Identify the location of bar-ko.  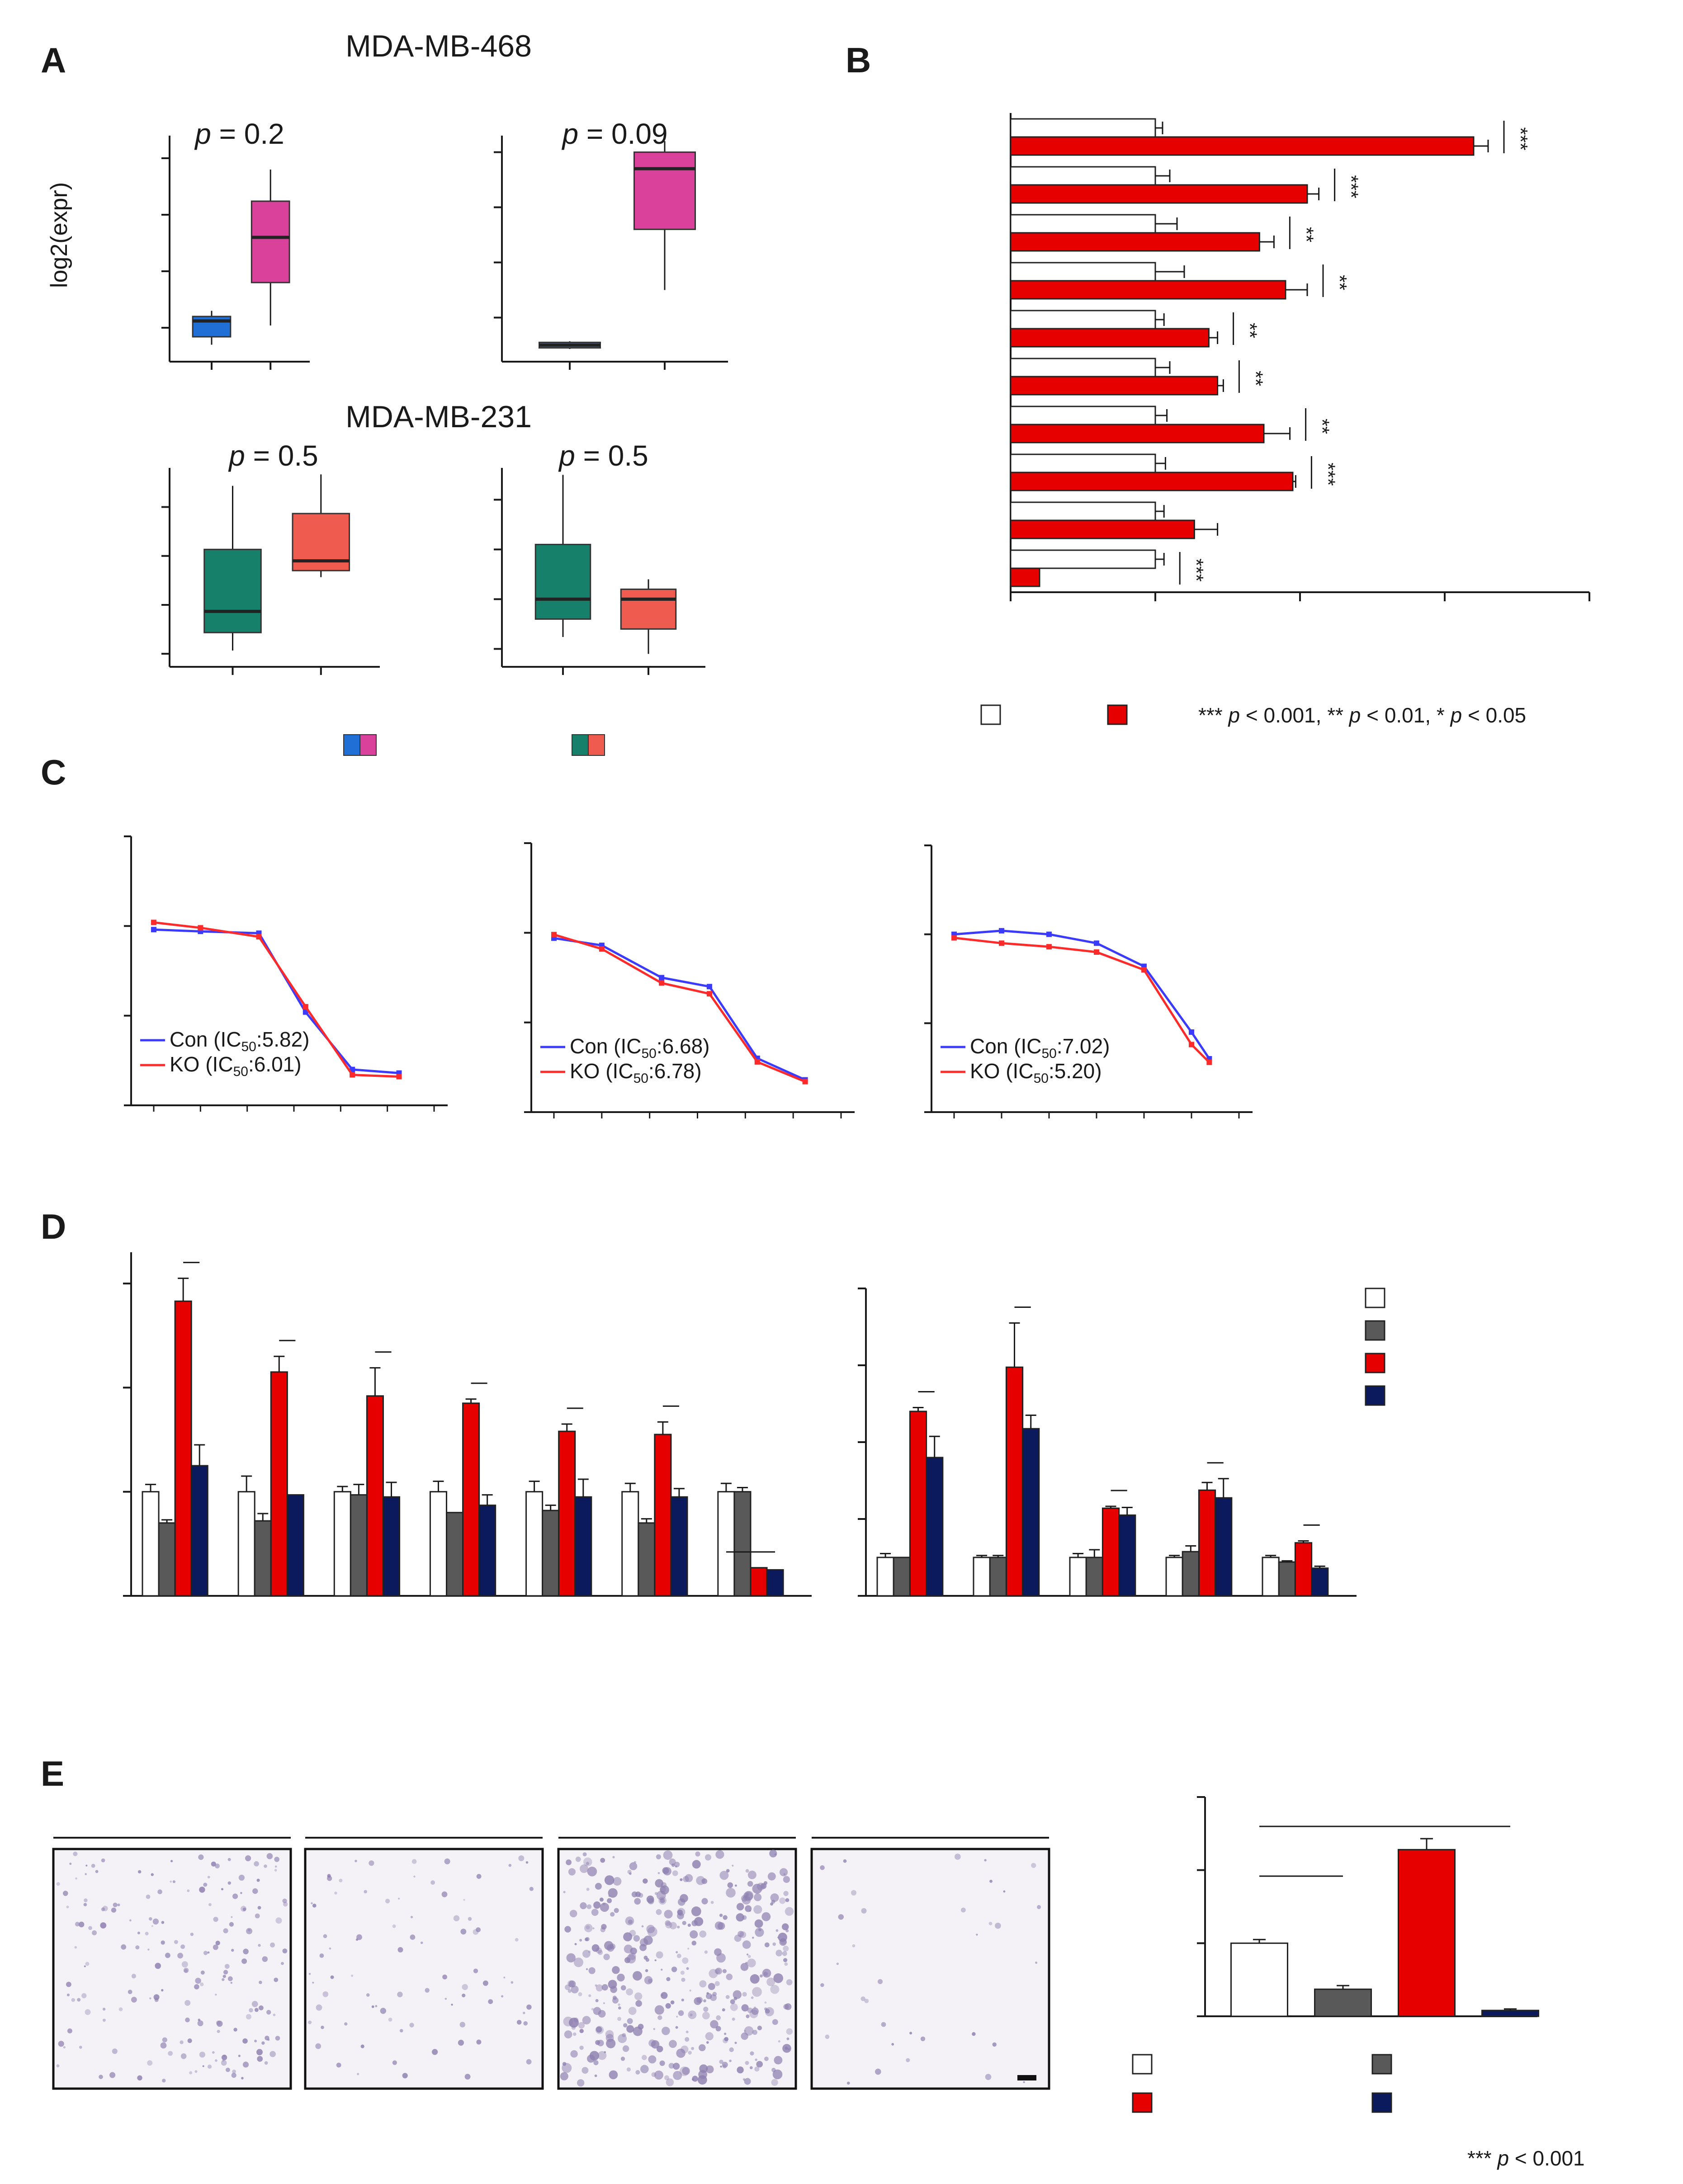
(1103, 529).